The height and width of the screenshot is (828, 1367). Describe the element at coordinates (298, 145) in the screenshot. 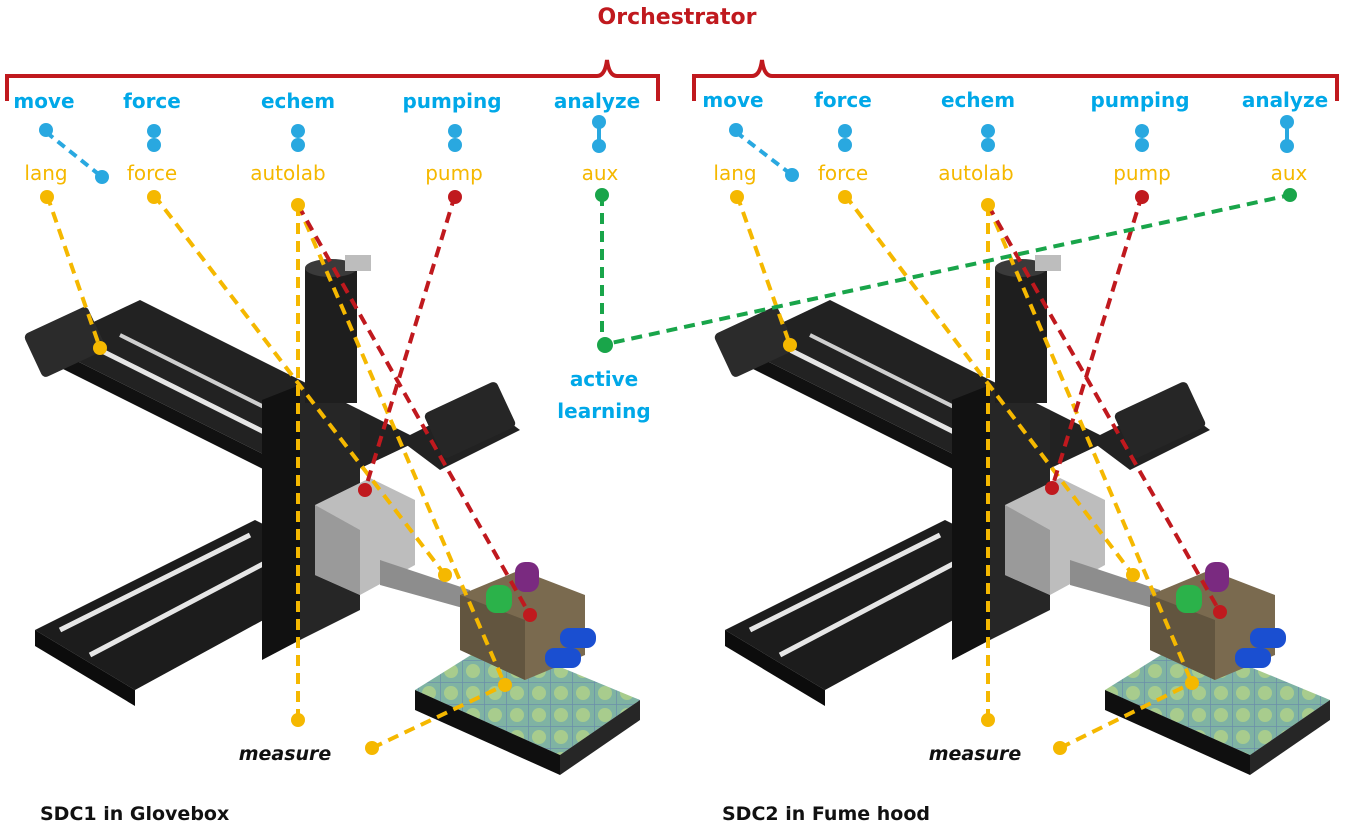

I see `sdc1-echem-bottom-dot` at that location.